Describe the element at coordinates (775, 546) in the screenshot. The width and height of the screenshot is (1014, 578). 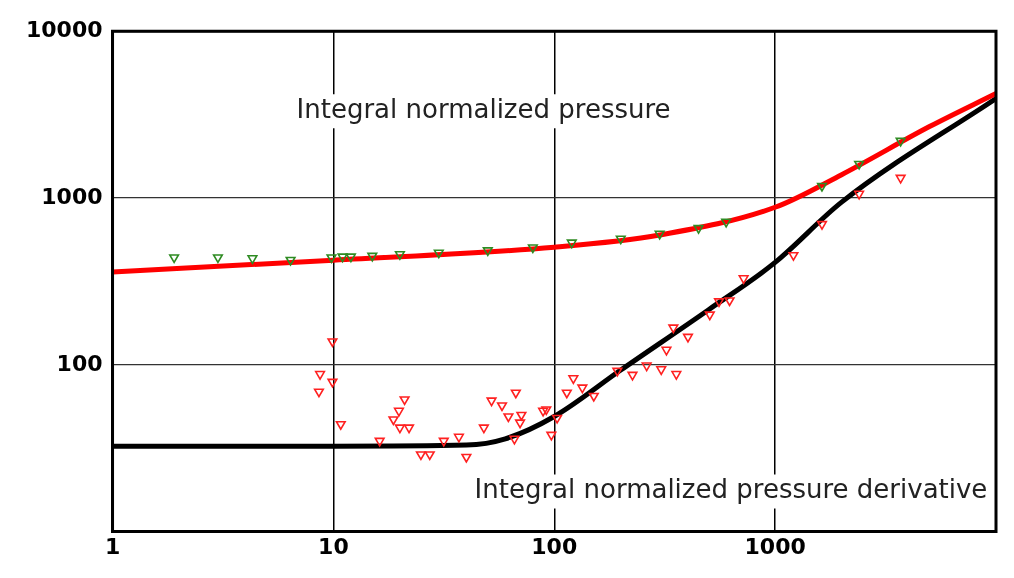
I see `x-tick-label: 1000` at that location.